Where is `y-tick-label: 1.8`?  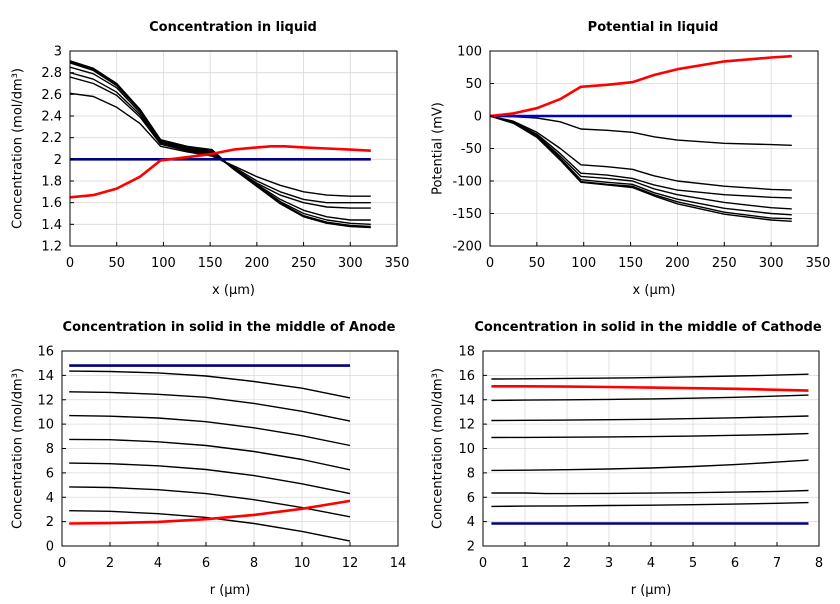
y-tick-label: 1.8 is located at coordinates (51, 182).